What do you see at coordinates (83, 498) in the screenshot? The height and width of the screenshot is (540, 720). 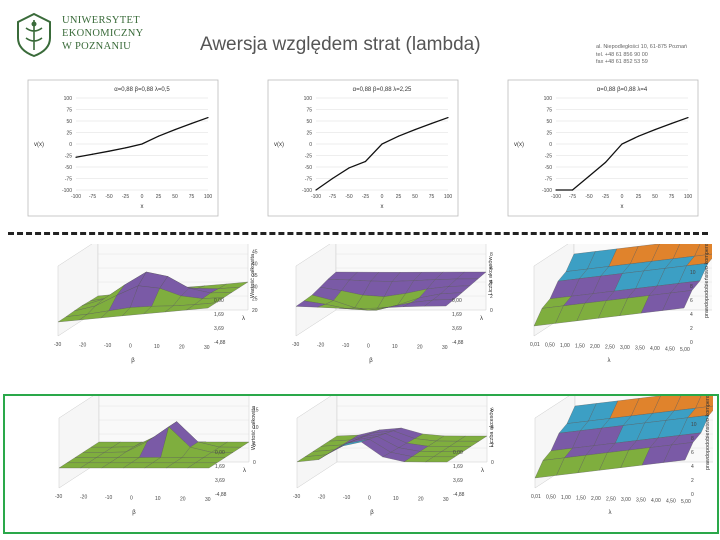 I see `x-tick-label: -20` at bounding box center [83, 498].